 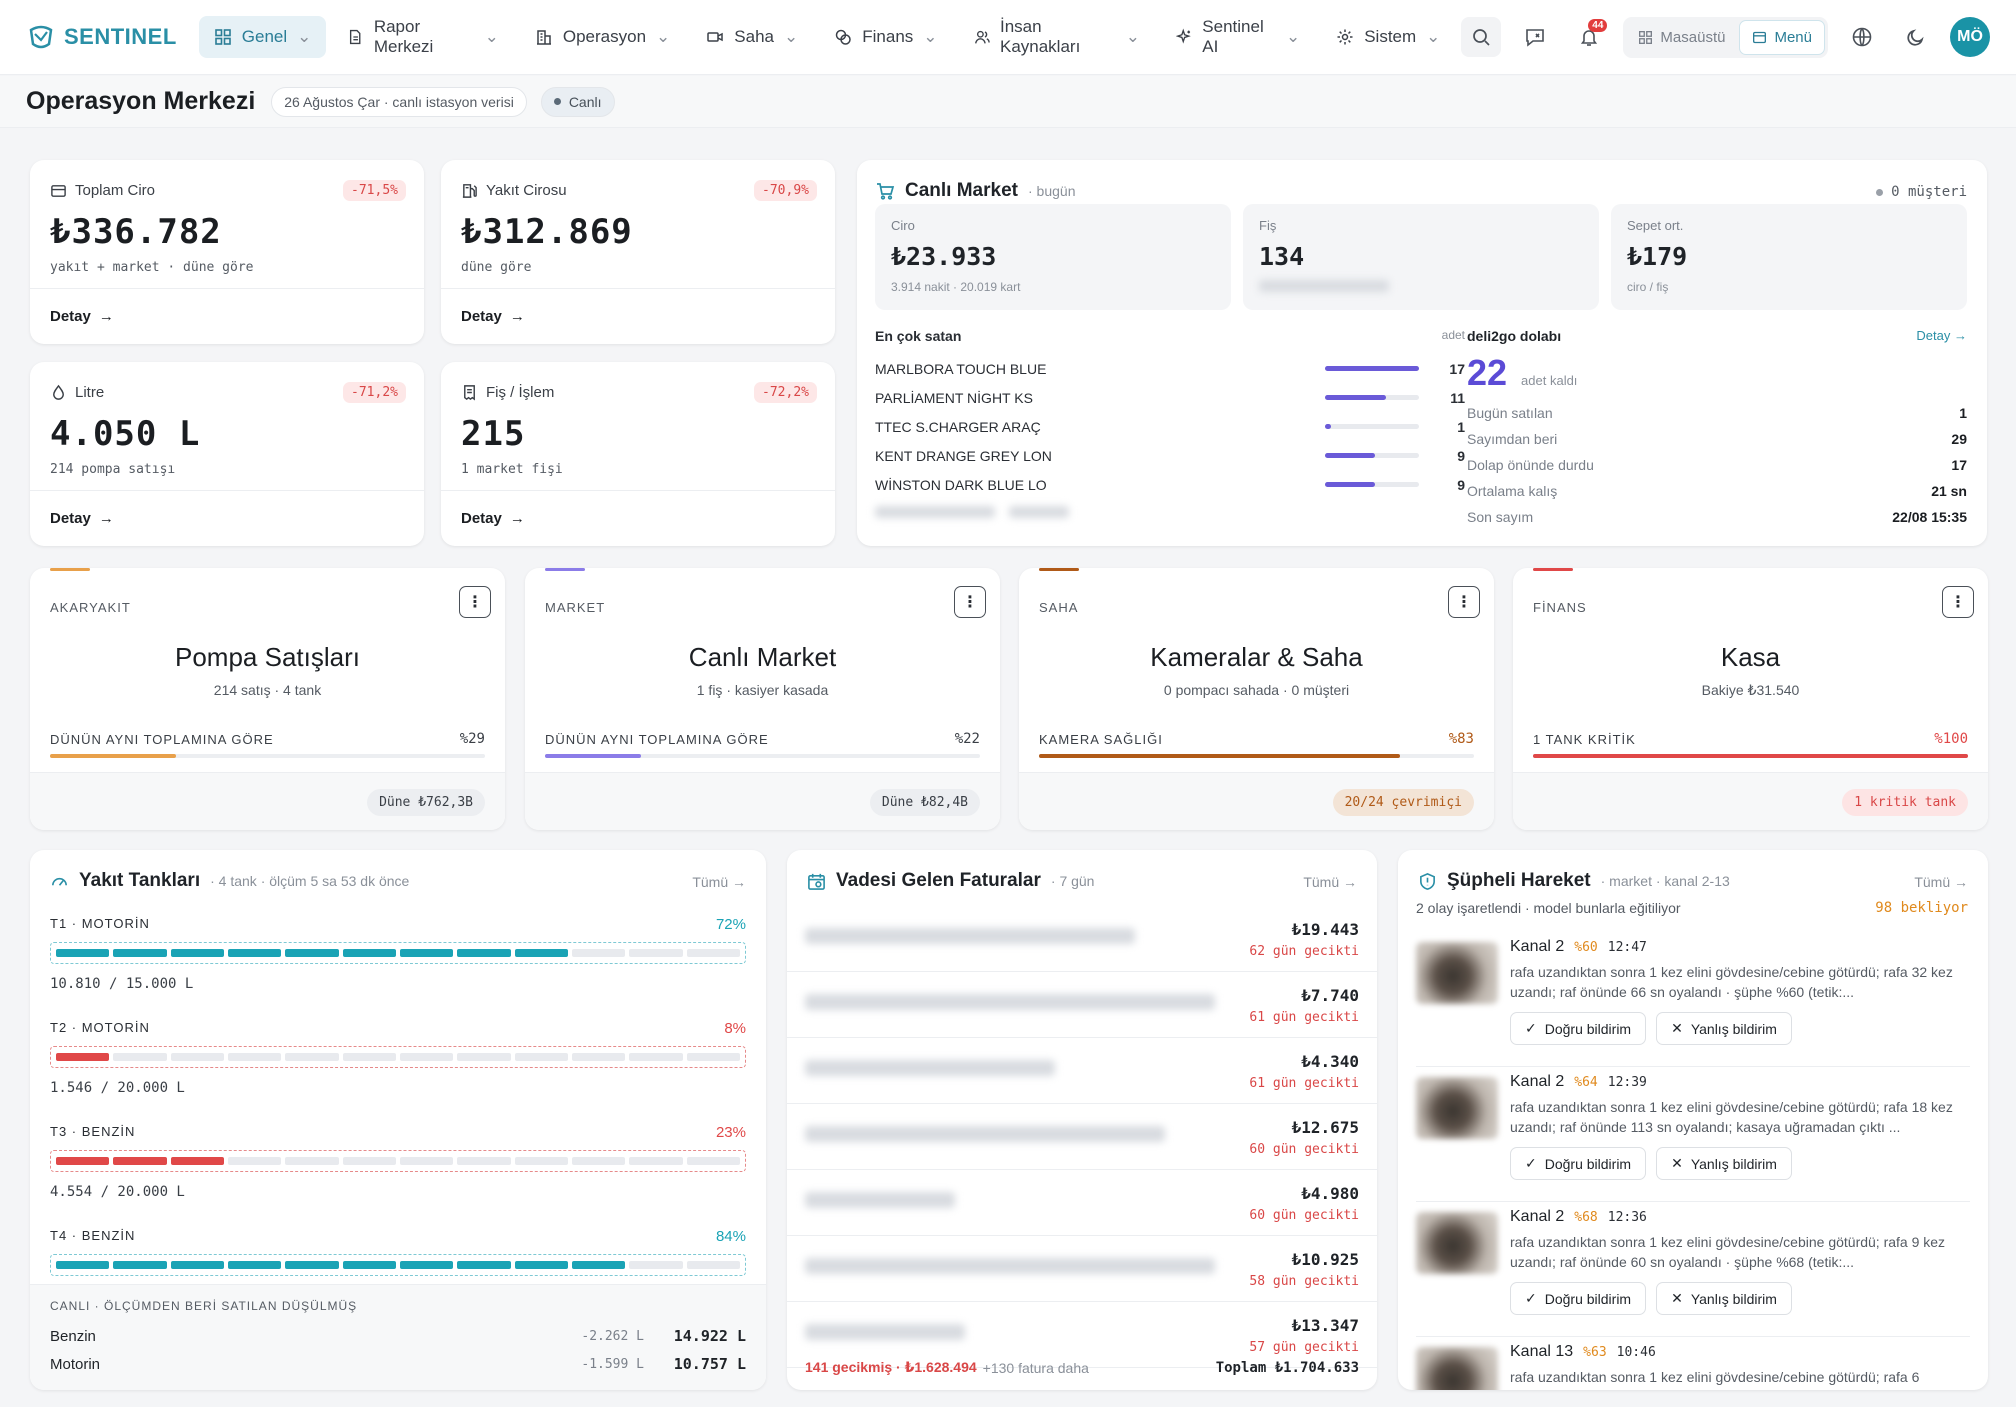 I want to click on kpi-value: 215, so click(x=493, y=434).